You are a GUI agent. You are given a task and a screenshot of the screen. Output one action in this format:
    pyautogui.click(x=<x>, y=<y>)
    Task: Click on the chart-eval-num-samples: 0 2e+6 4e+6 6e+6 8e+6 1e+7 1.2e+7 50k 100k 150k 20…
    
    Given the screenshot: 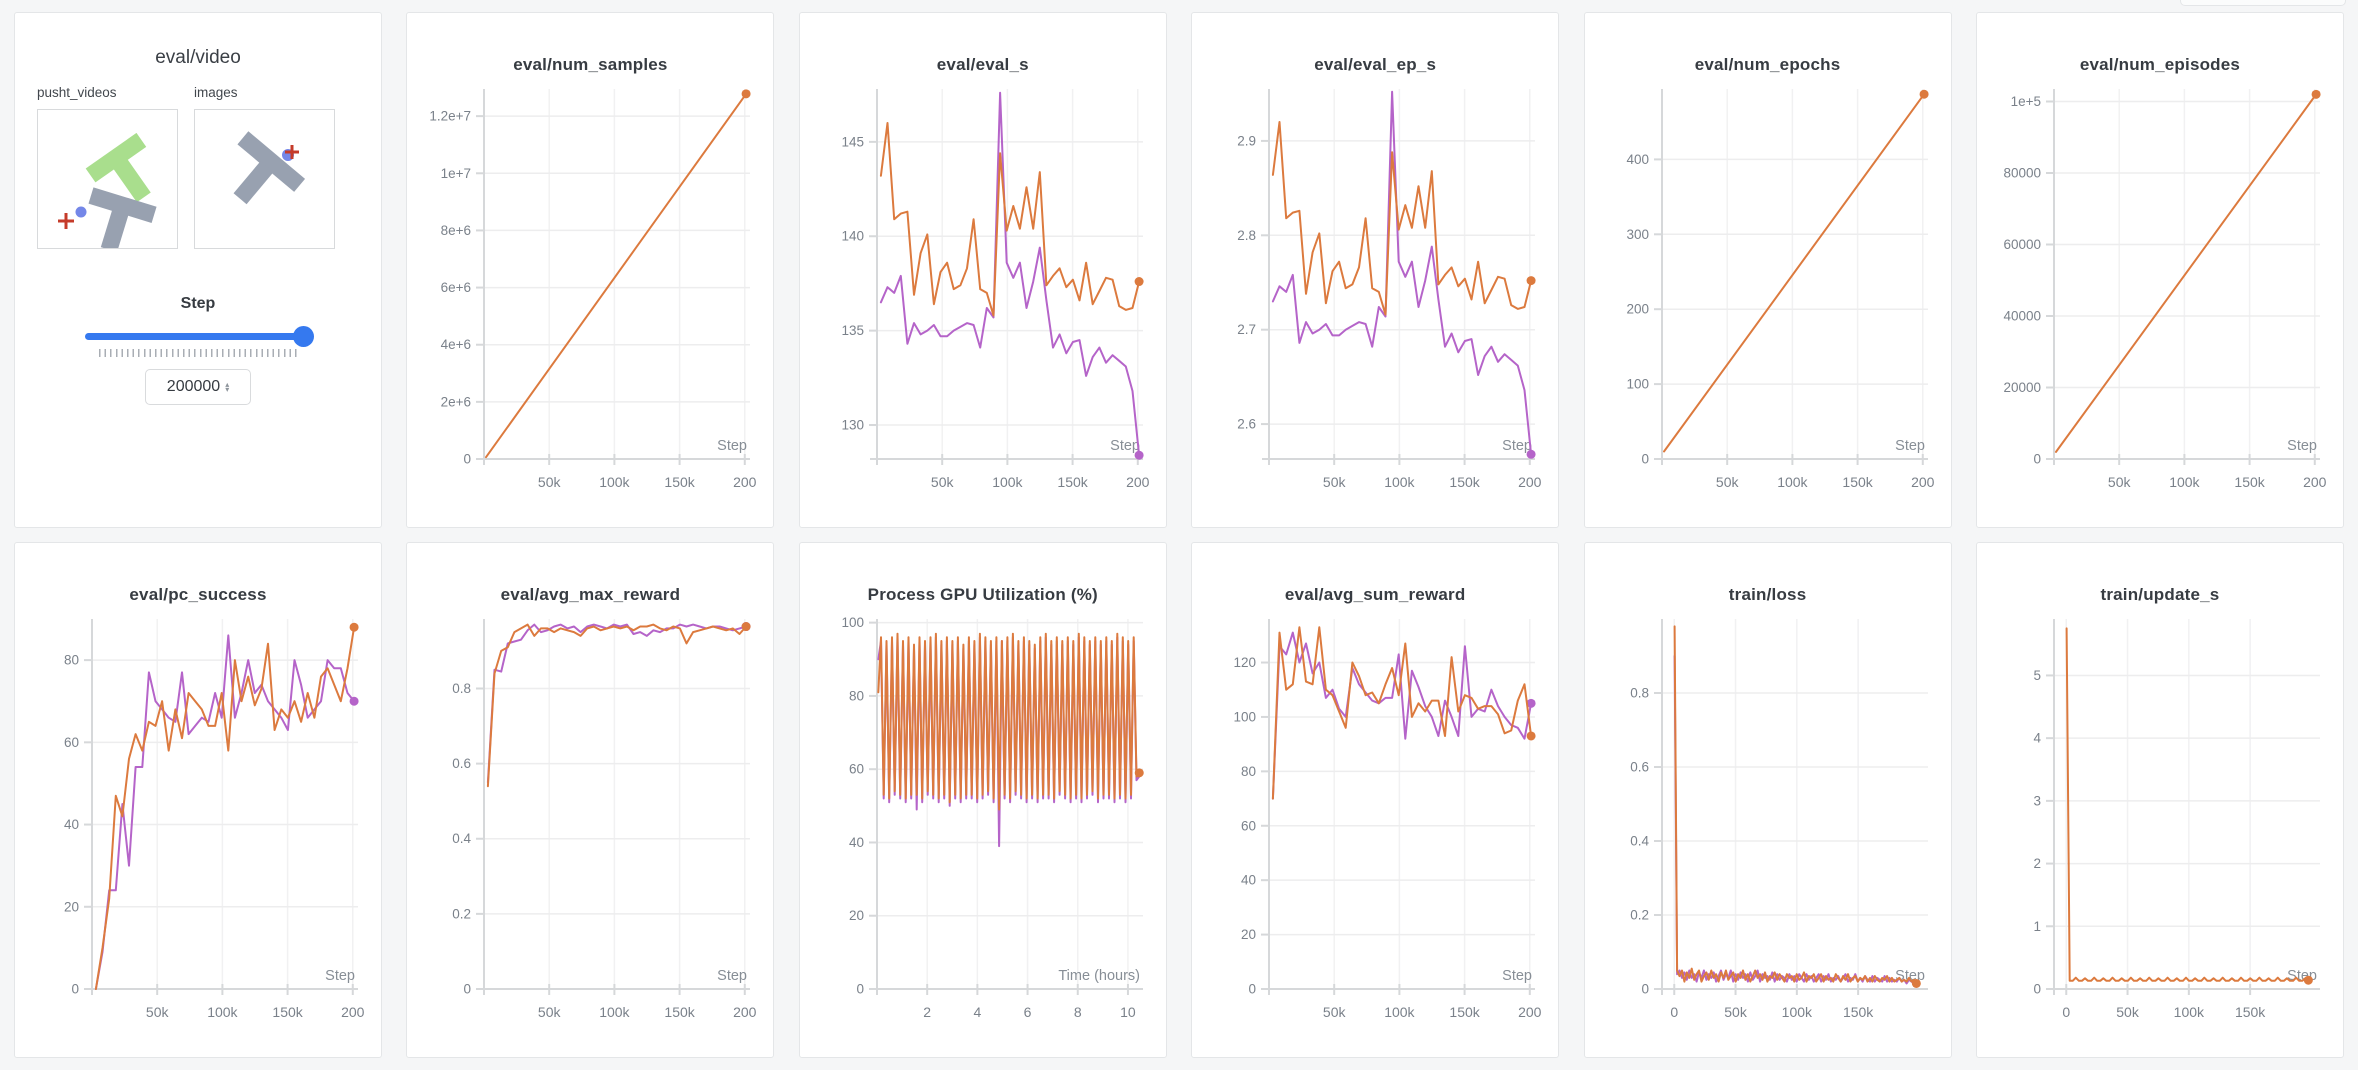 What is the action you would take?
    pyautogui.click(x=590, y=301)
    